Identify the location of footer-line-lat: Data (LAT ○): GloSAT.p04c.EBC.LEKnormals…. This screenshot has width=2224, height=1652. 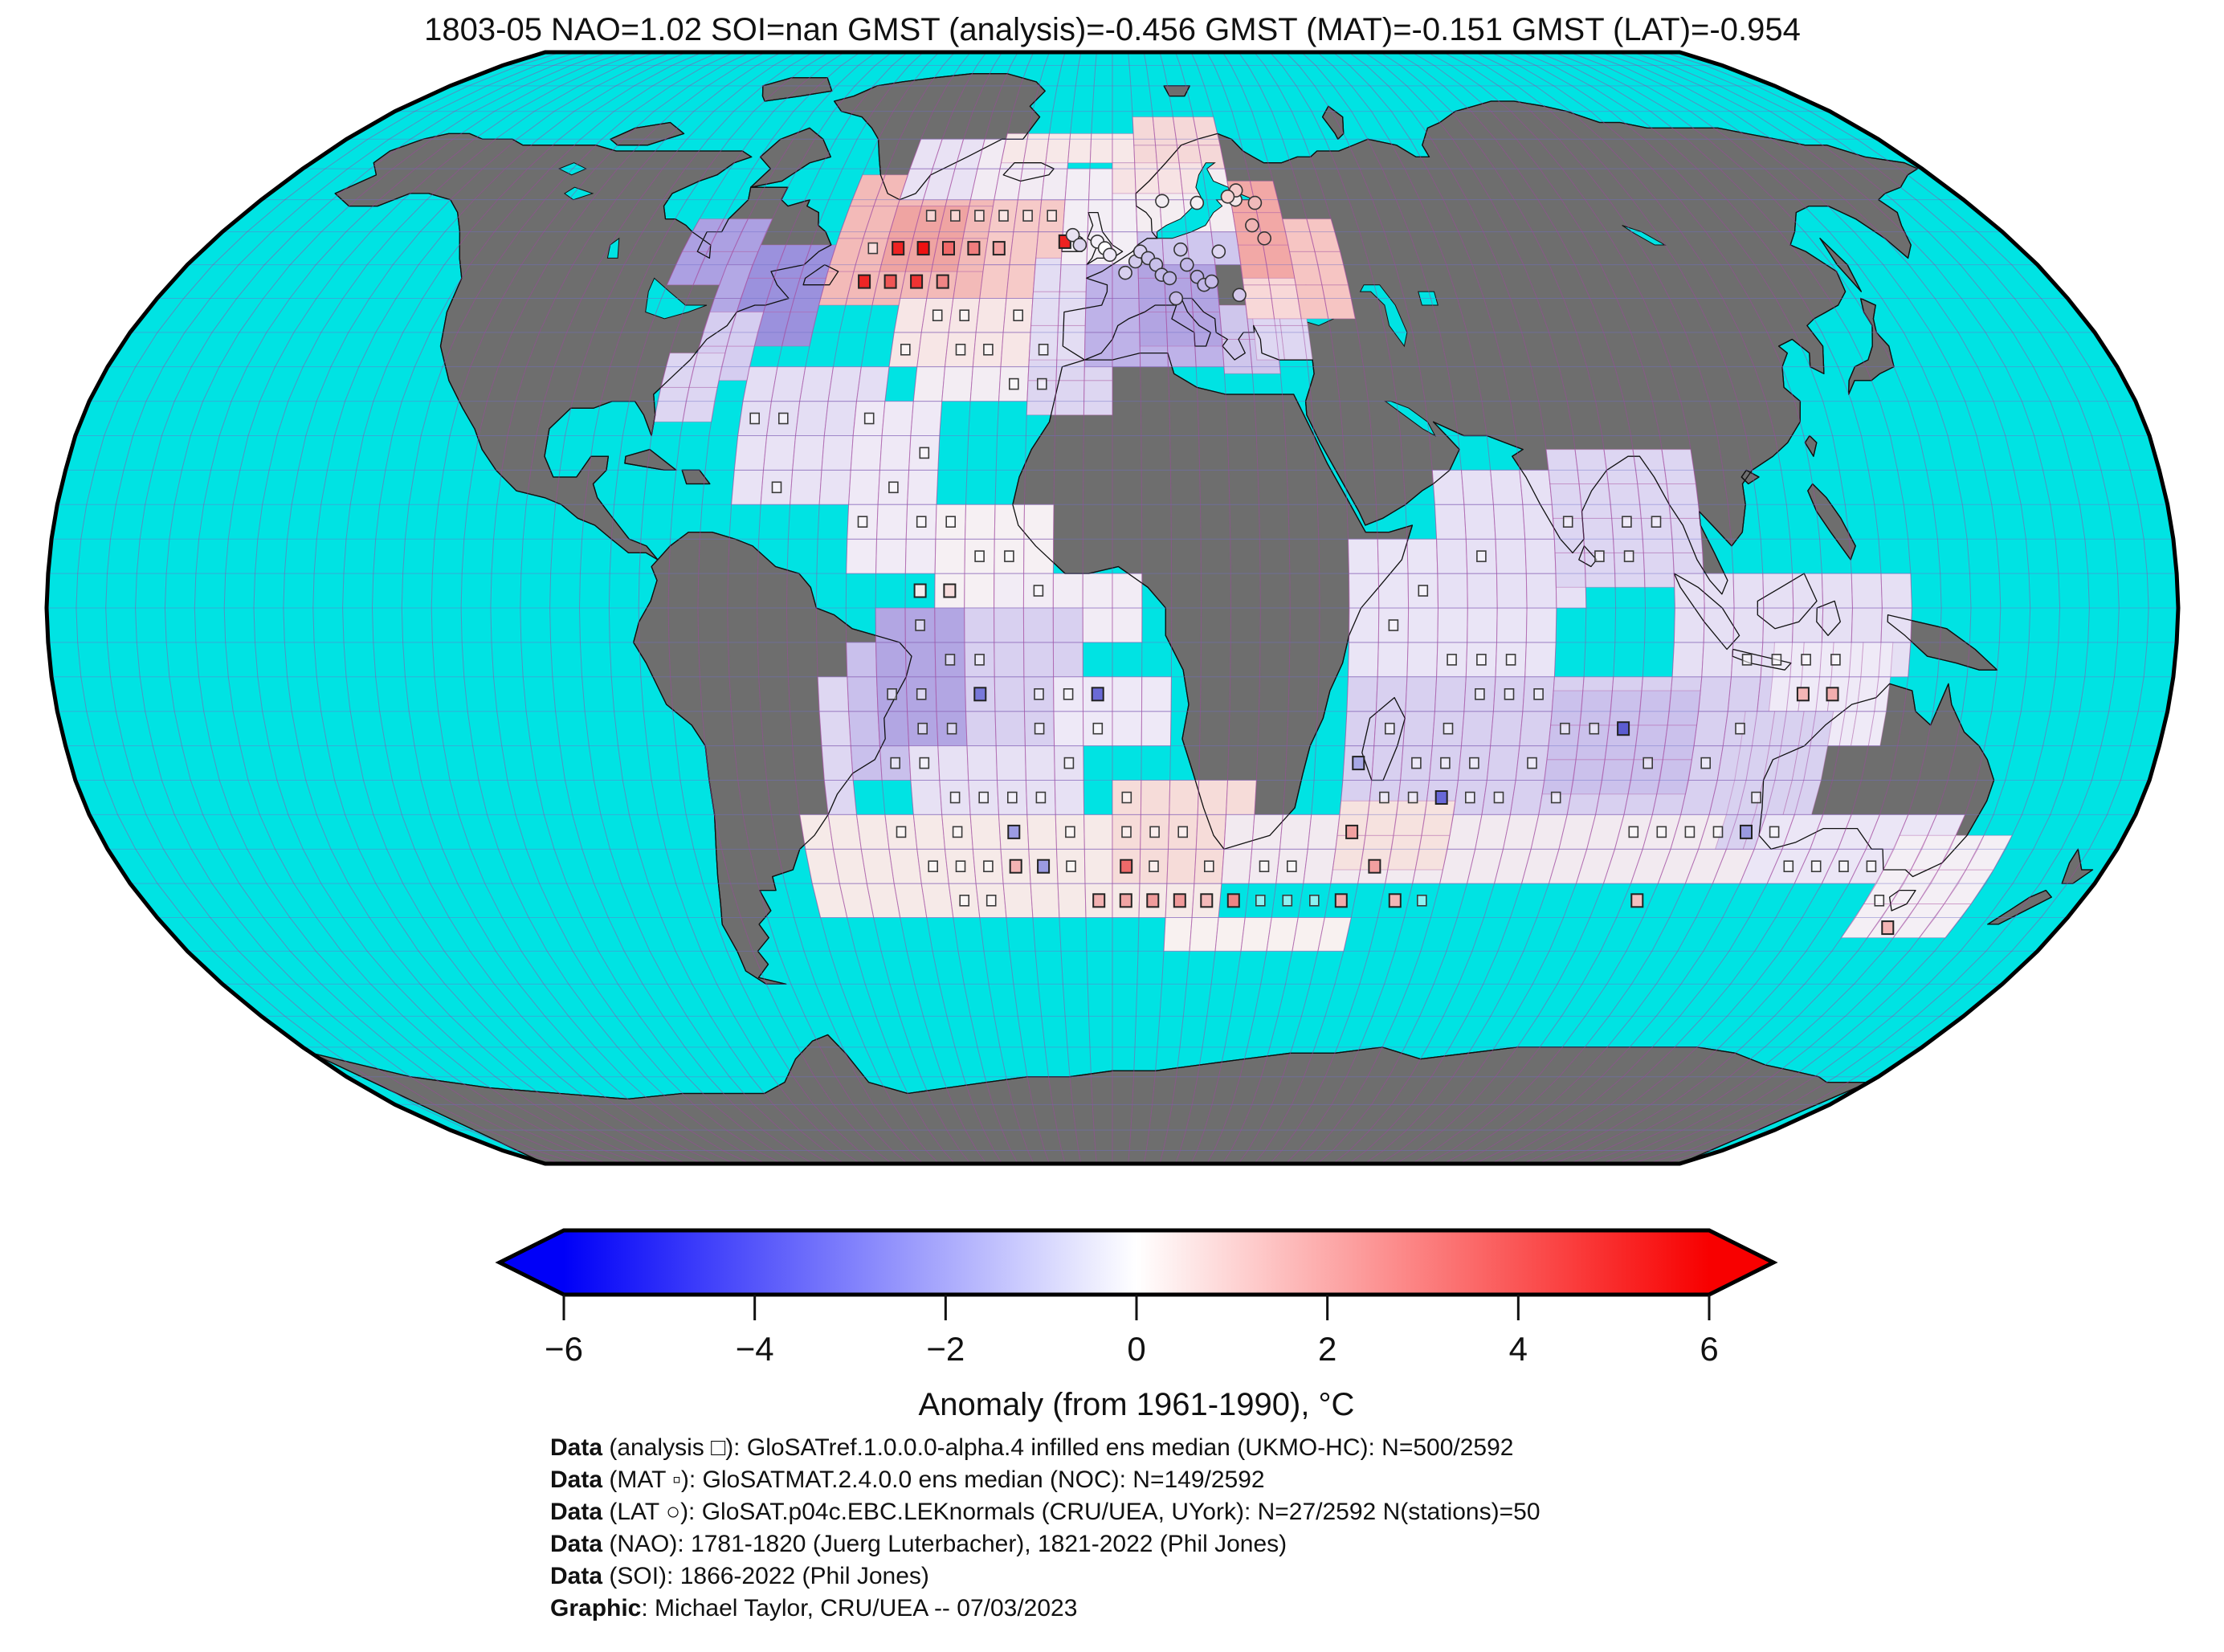
(1045, 1512).